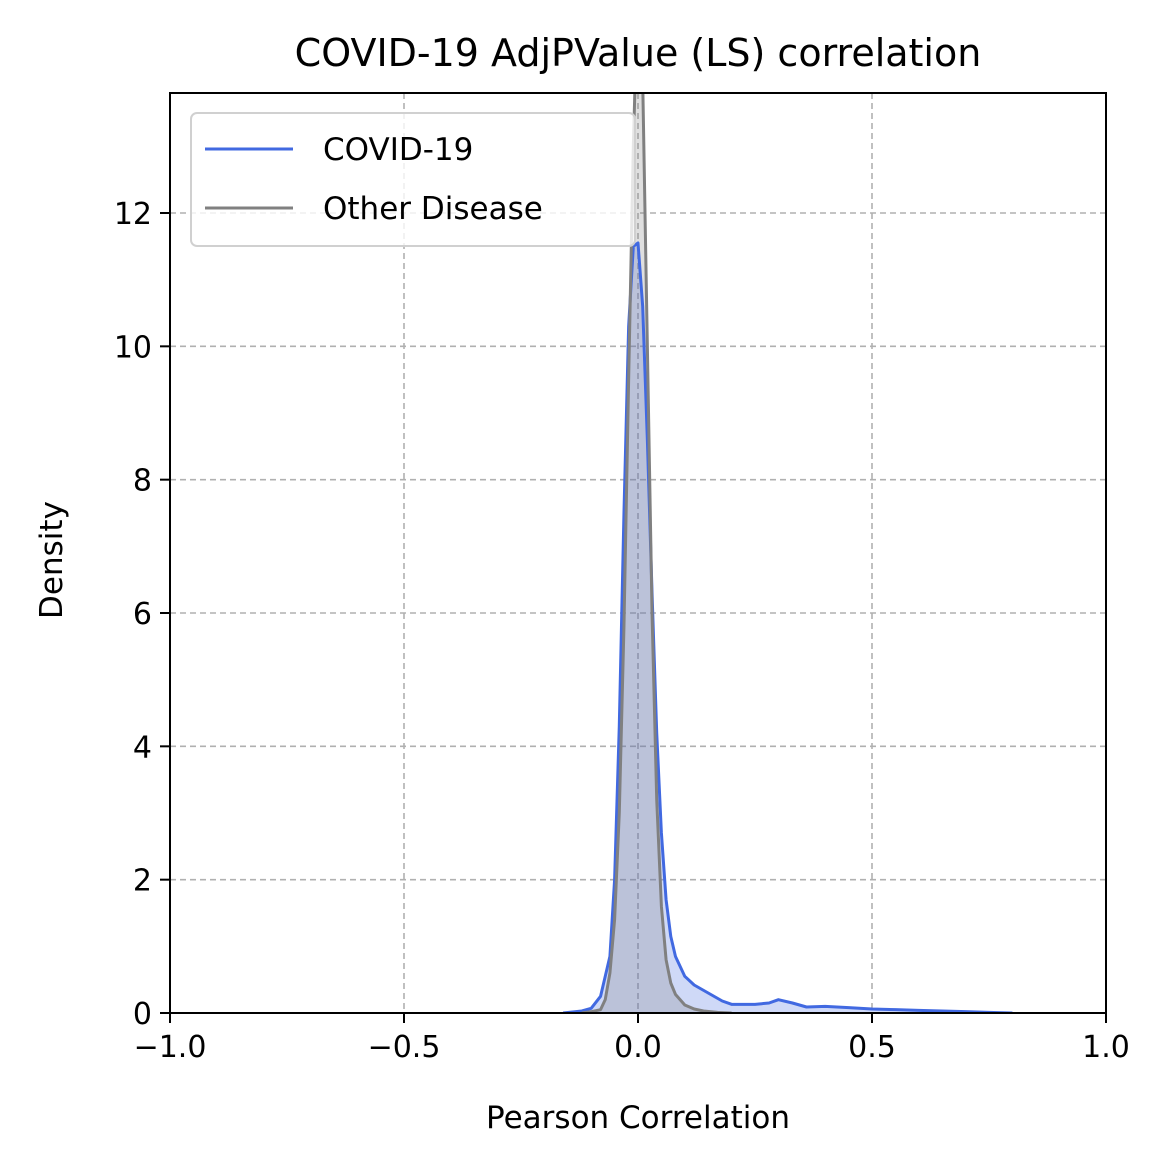  I want to click on x-tick-label: 0.0, so click(638, 1047).